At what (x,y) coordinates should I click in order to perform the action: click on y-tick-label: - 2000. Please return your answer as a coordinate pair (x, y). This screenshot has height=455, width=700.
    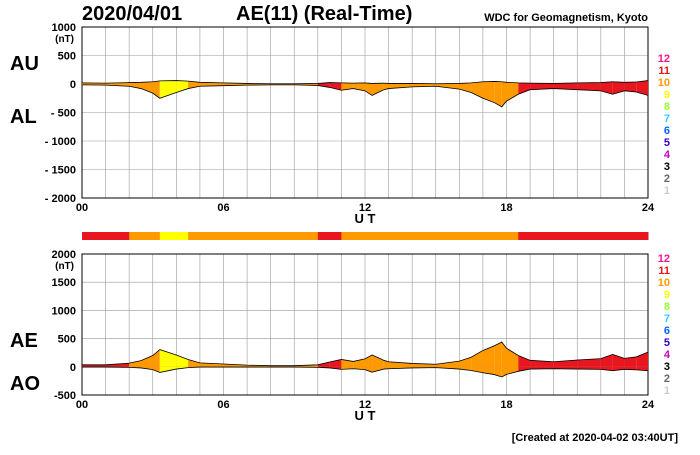
    Looking at the image, I should click on (60, 199).